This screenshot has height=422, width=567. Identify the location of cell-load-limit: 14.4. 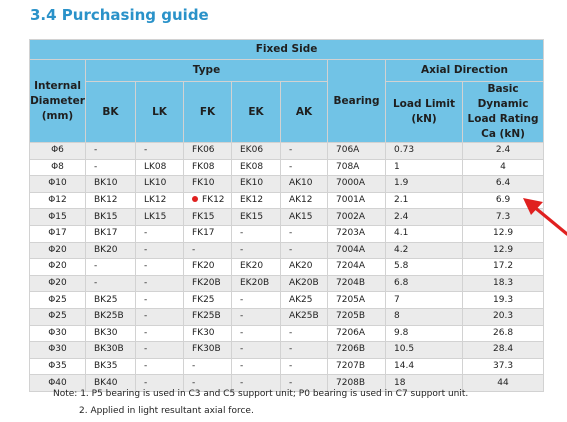
(424, 366).